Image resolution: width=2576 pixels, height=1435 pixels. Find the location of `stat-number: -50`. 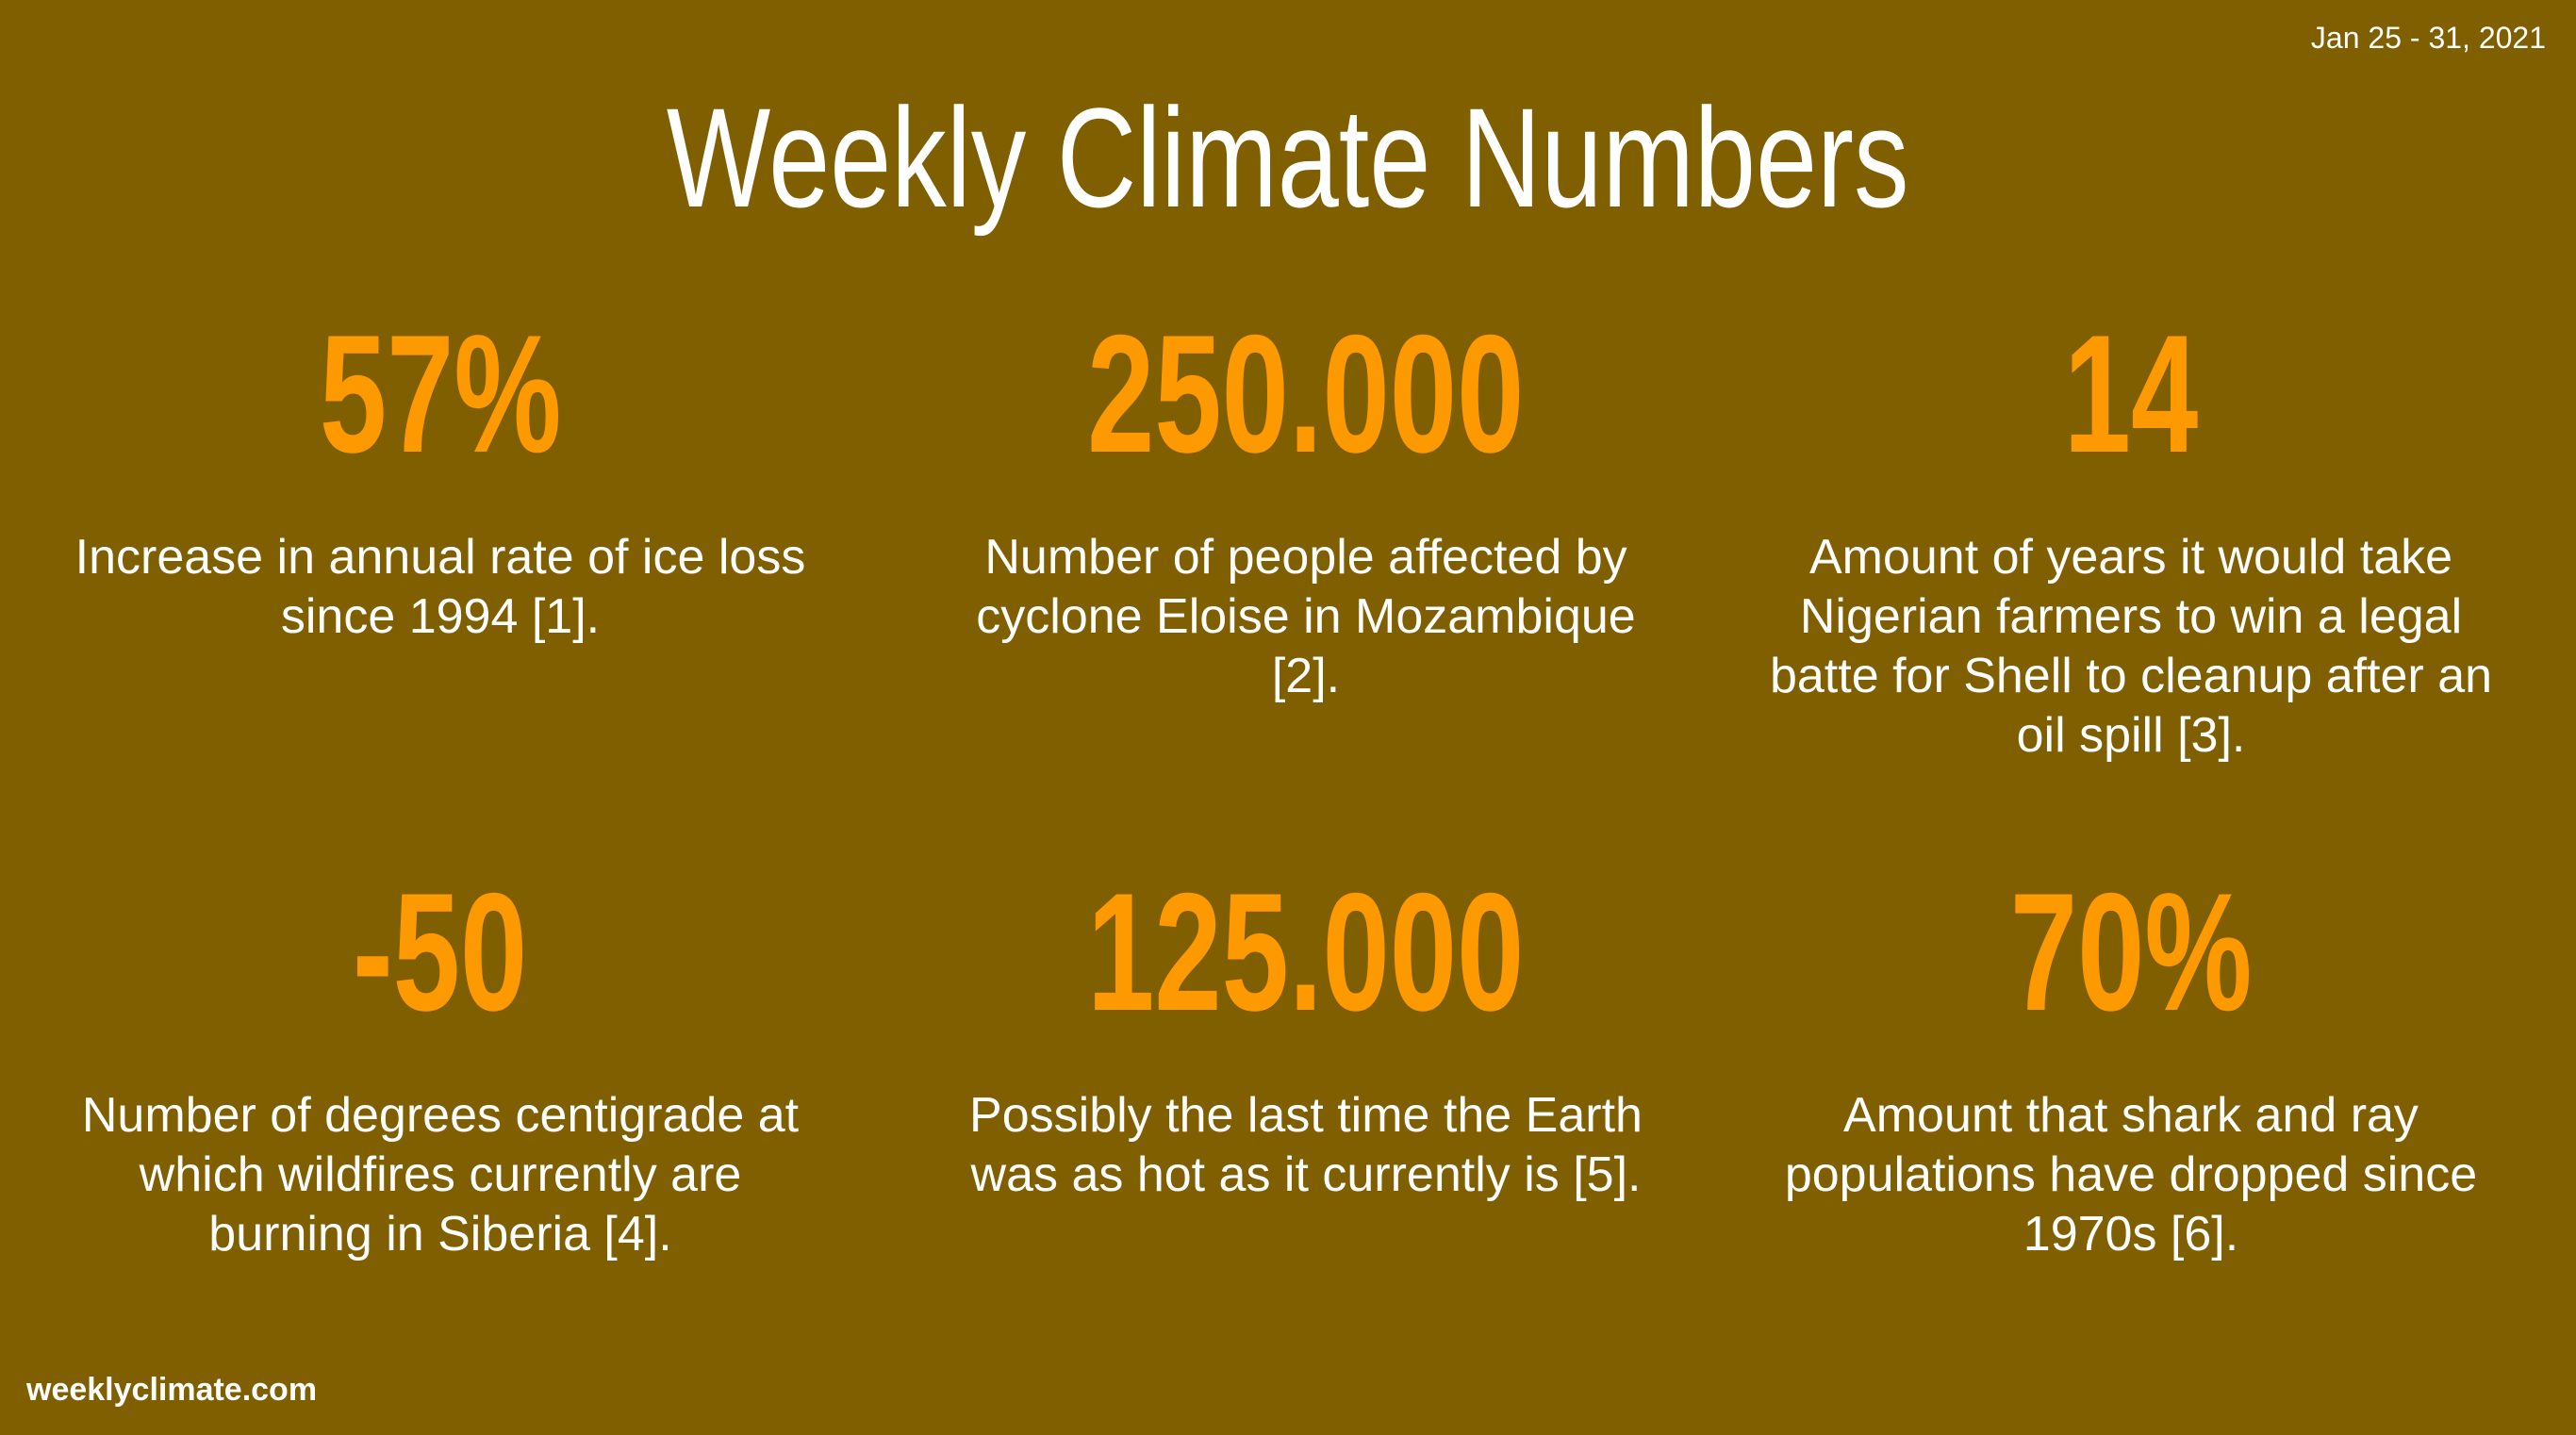

stat-number: -50 is located at coordinates (440, 952).